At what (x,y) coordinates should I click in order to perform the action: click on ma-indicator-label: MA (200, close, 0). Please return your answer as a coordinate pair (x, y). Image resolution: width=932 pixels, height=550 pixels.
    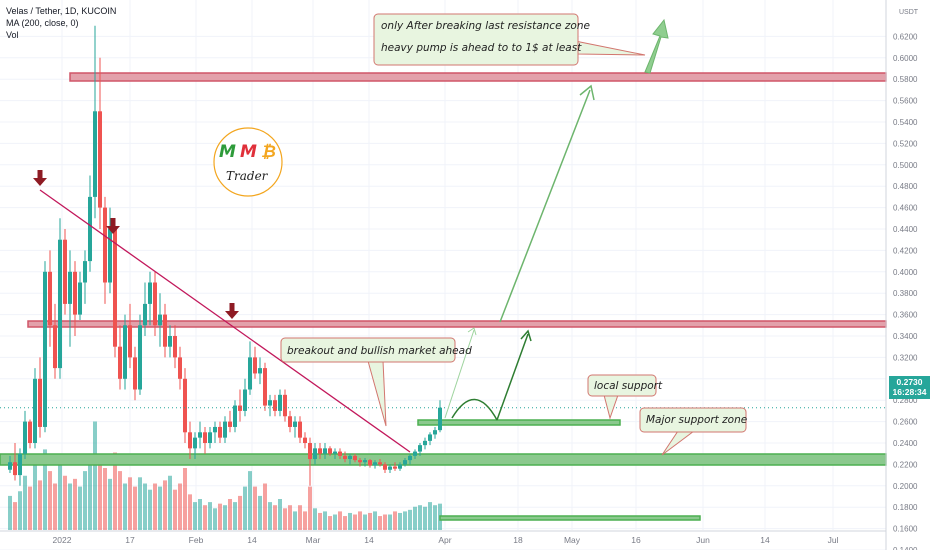
    Looking at the image, I should click on (42, 23).